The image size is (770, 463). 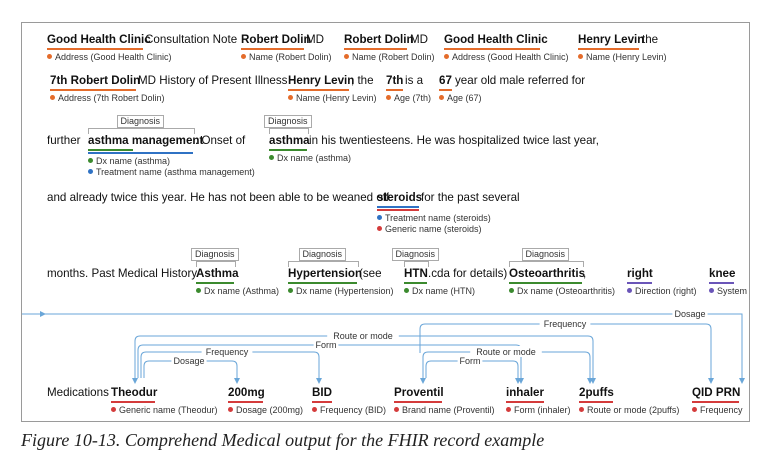 I want to click on relation-label: Frequency, so click(x=565, y=324).